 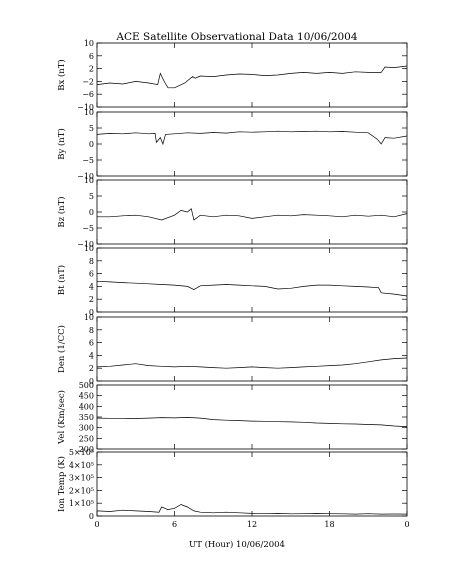 What do you see at coordinates (61, 144) in the screenshot?
I see `y-axis-label: By (nT)` at bounding box center [61, 144].